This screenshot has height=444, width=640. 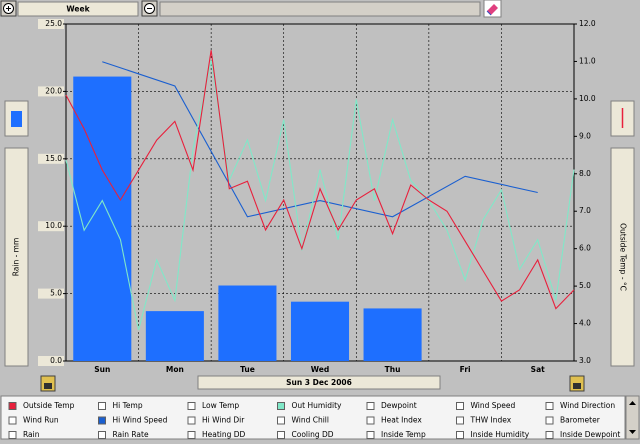 What do you see at coordinates (401, 420) in the screenshot?
I see `legend-label: Heat Index` at bounding box center [401, 420].